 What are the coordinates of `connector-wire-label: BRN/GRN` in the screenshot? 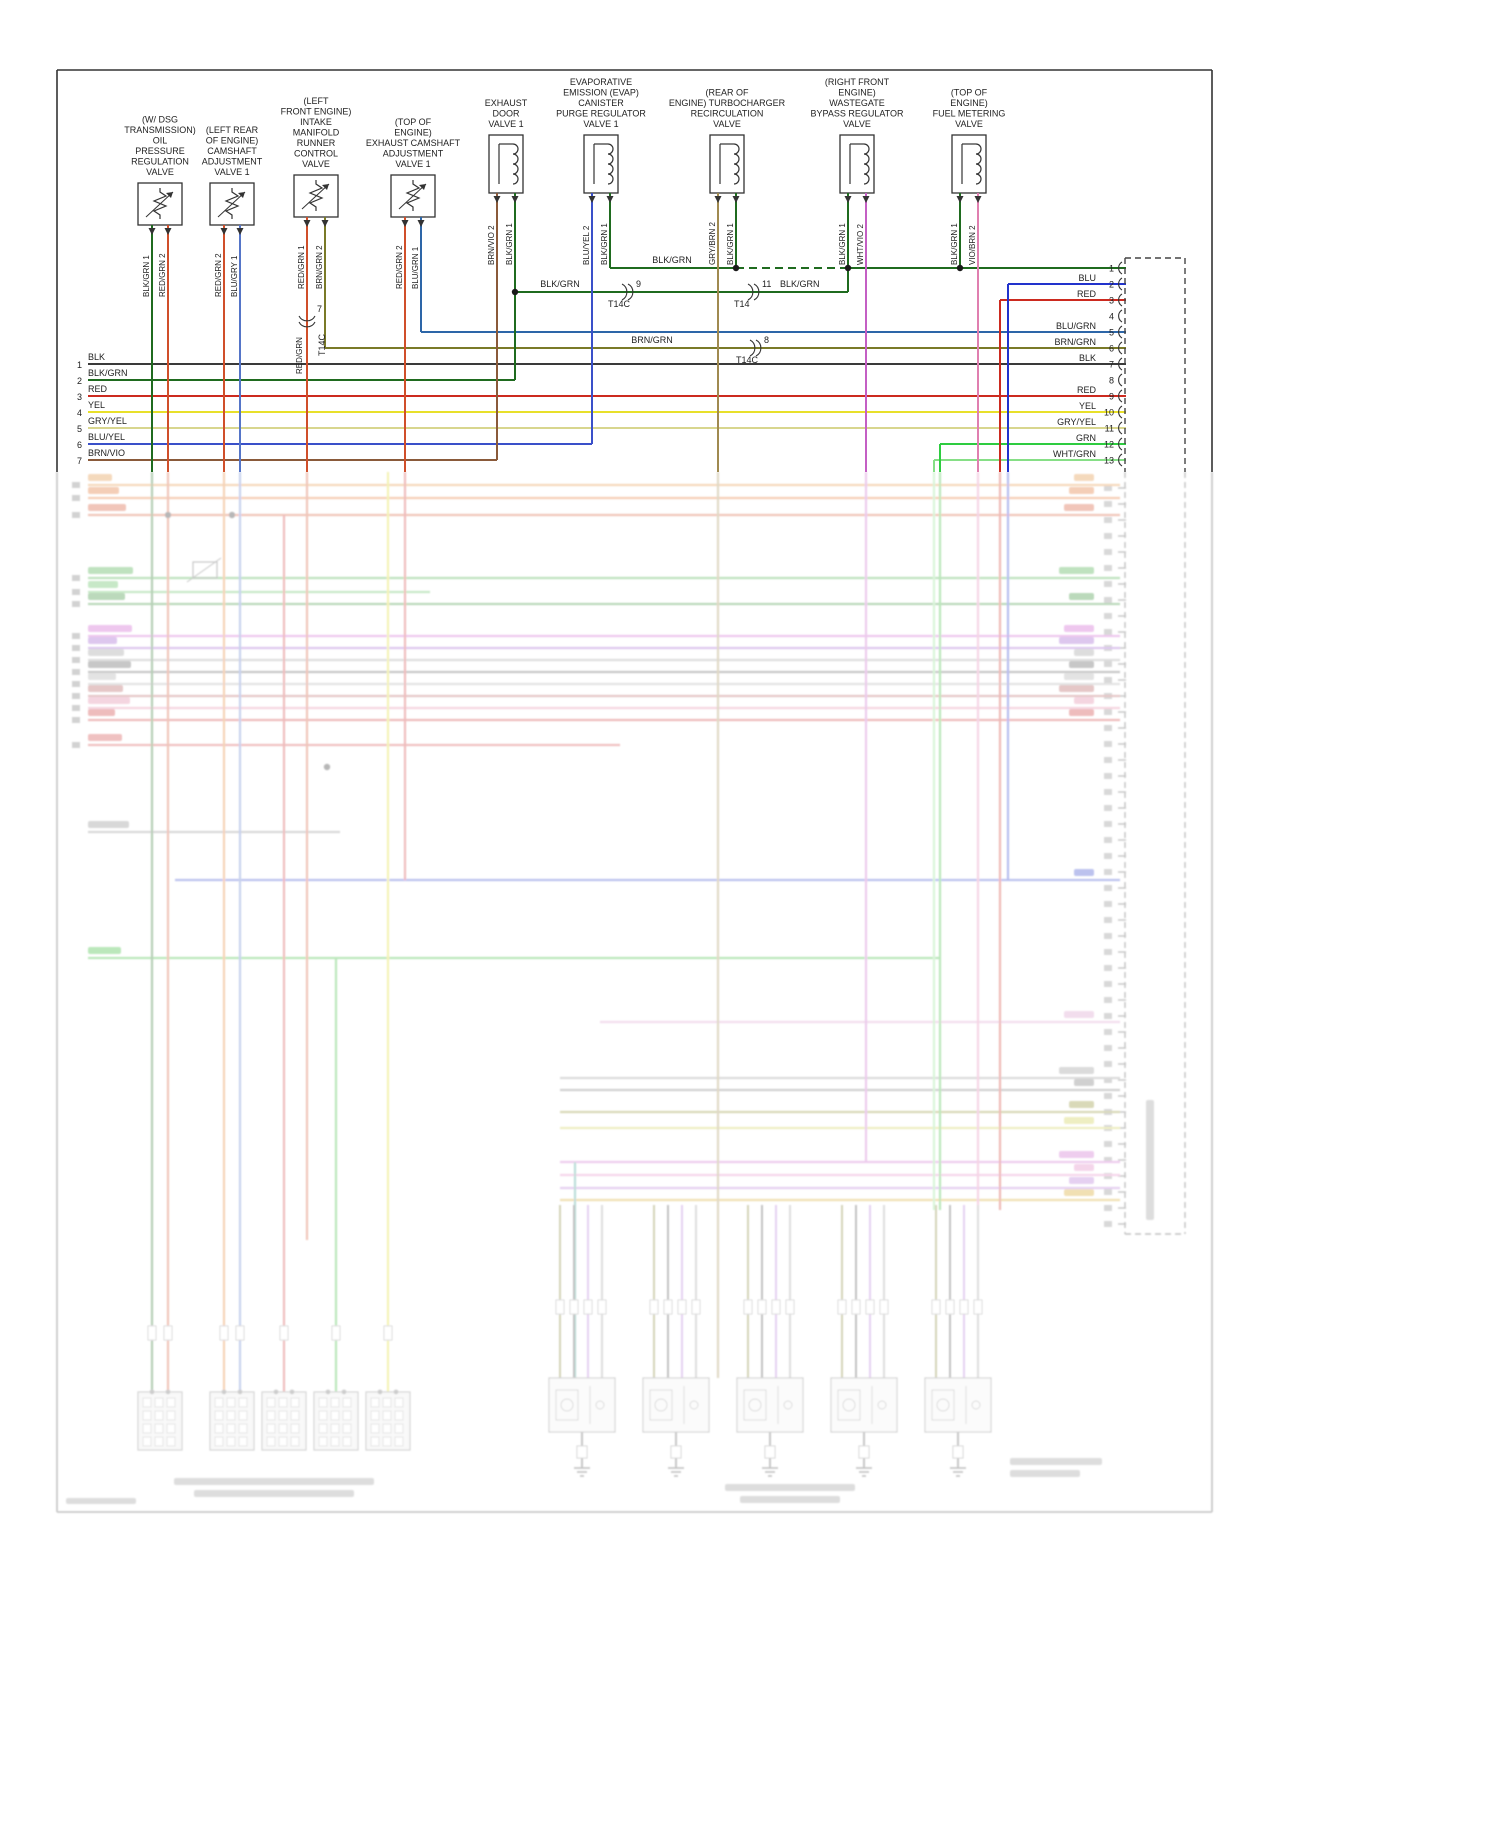 It's located at (1075, 342).